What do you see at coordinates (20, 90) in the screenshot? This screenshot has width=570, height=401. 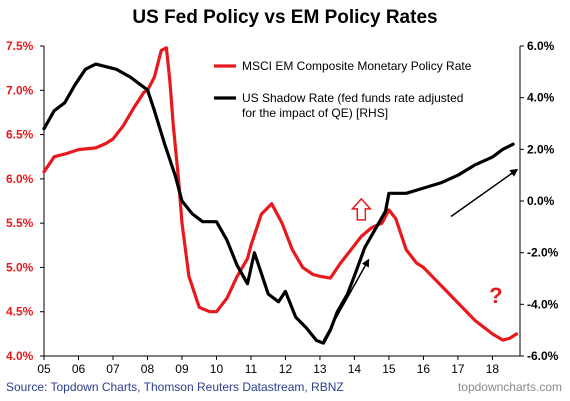 I see `y-left-tick-label: 7.0%` at bounding box center [20, 90].